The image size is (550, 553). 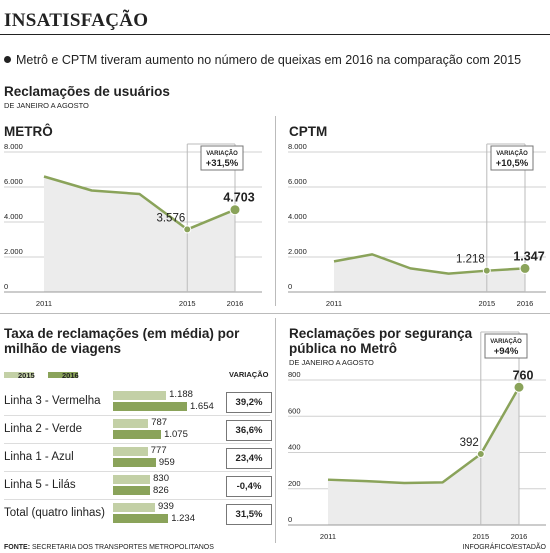 What do you see at coordinates (294, 447) in the screenshot?
I see `seguranca-y-tick-label: 400` at bounding box center [294, 447].